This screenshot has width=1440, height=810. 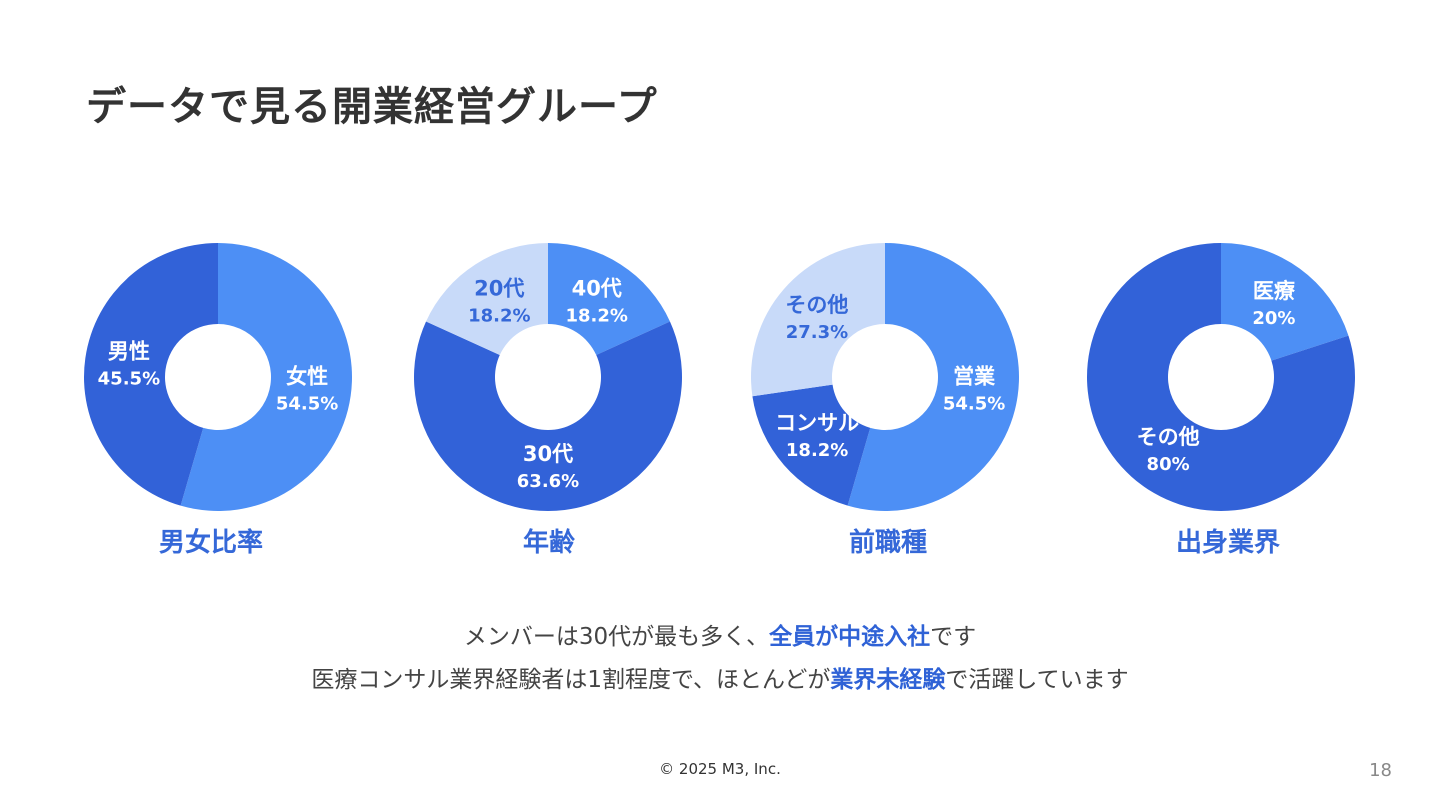 What do you see at coordinates (616, 637) in the screenshot?
I see `summary-line-1-pre: メンバーは30代が最も多く、` at bounding box center [616, 637].